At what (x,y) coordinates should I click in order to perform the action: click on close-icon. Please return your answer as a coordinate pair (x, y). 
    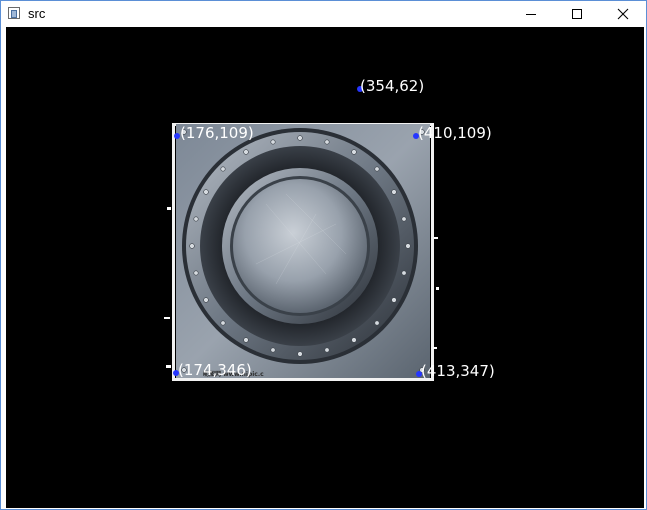
    Looking at the image, I should click on (623, 14).